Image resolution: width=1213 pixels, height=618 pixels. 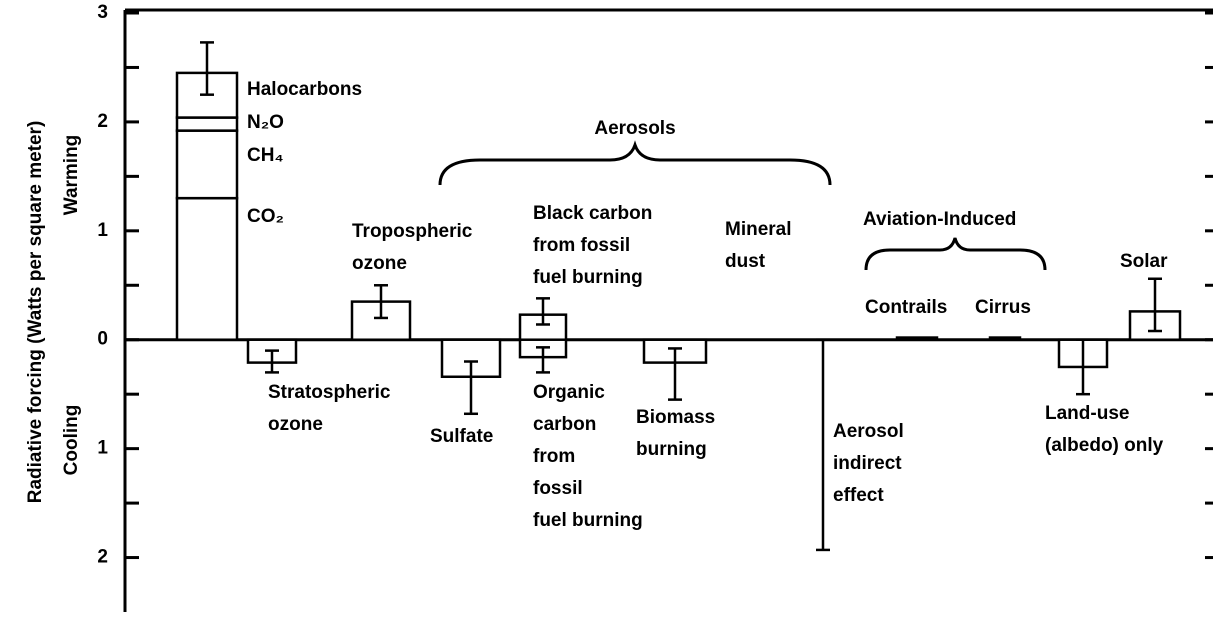 I want to click on bar-label: from, so click(x=554, y=456).